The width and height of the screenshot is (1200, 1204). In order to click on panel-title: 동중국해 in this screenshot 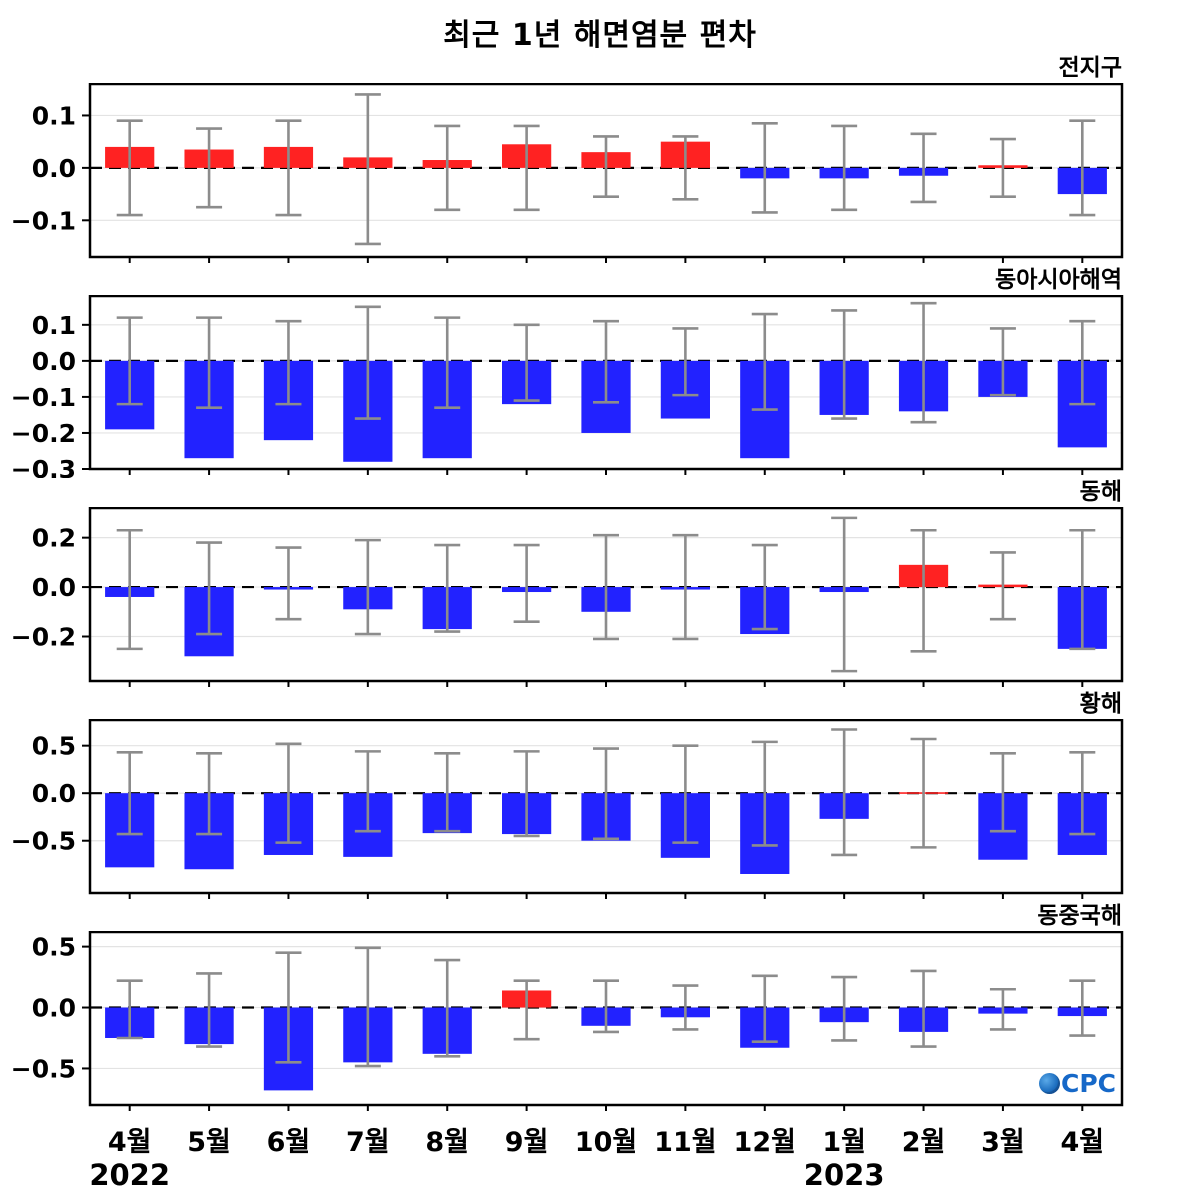, I will do `click(1079, 916)`.